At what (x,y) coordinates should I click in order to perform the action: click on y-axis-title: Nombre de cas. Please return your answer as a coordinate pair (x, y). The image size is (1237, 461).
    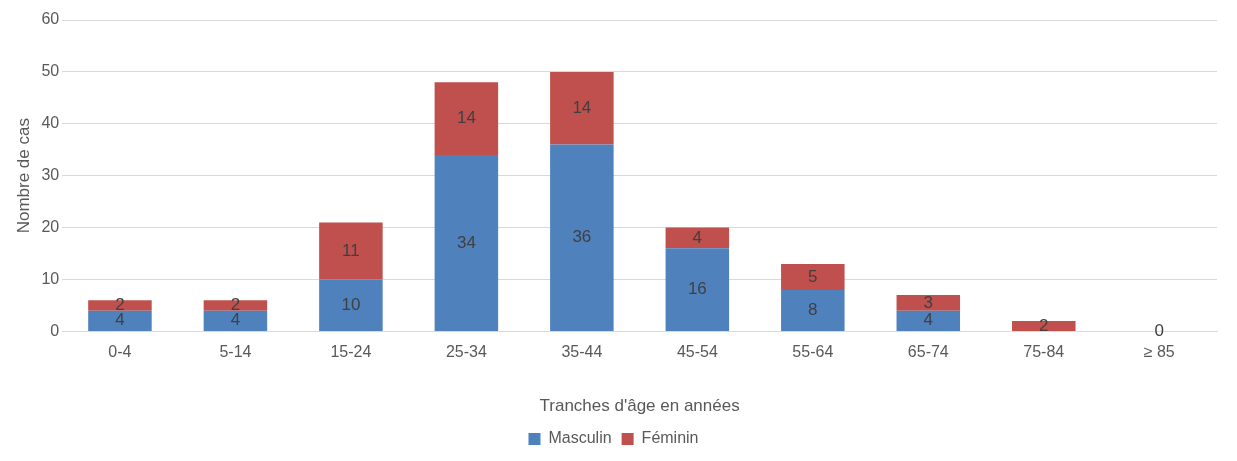
    Looking at the image, I should click on (23, 176).